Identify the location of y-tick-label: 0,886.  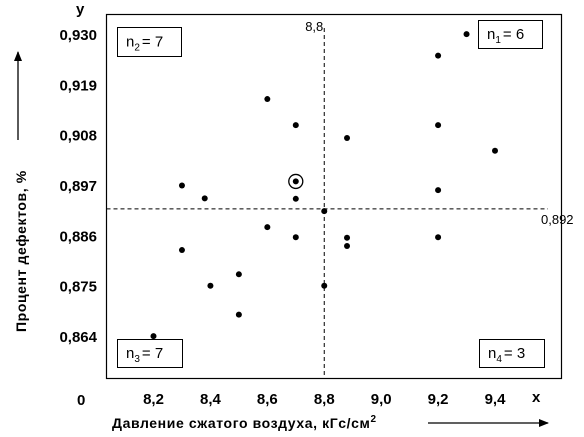
(78, 236).